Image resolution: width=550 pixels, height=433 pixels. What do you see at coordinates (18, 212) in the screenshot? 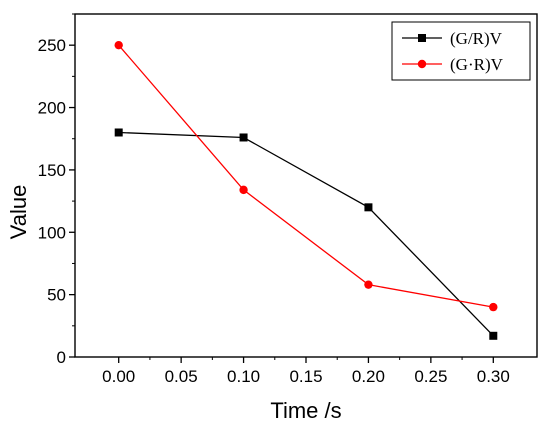
I see `y-axis-title: Value` at bounding box center [18, 212].